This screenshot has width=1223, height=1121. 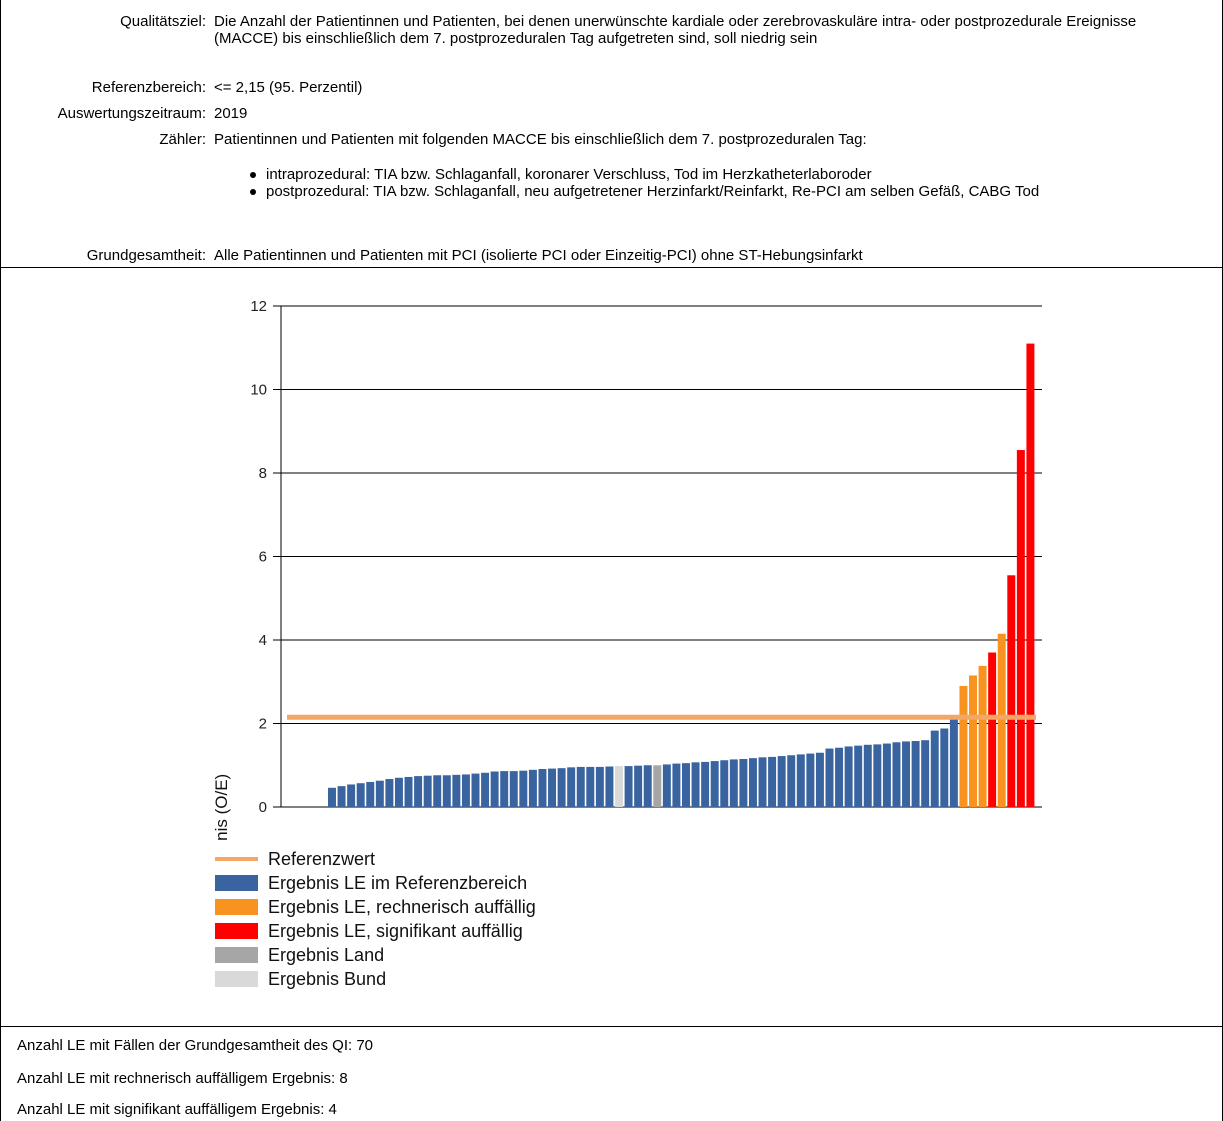 What do you see at coordinates (288, 87) in the screenshot?
I see `referenzbereich-text: <= 2,15 (95. Perzentil)` at bounding box center [288, 87].